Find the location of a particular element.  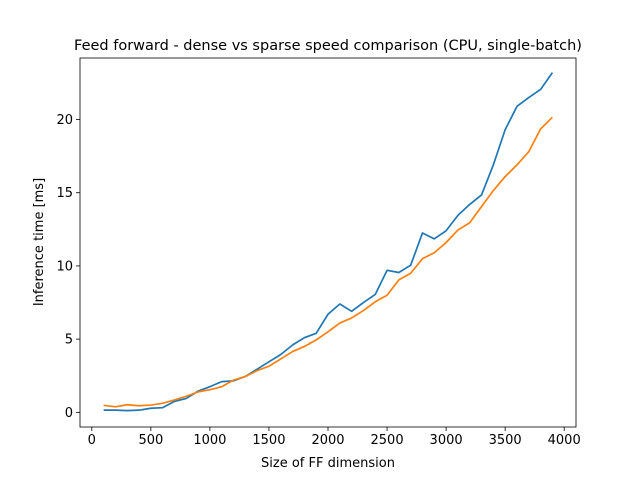

y-tick-label: 15 is located at coordinates (64, 193).